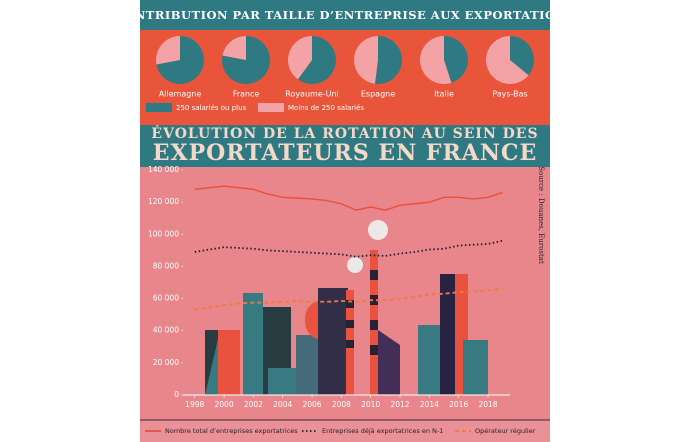 The image size is (690, 442). I want to click on x-tick-label: 1998, so click(194, 404).